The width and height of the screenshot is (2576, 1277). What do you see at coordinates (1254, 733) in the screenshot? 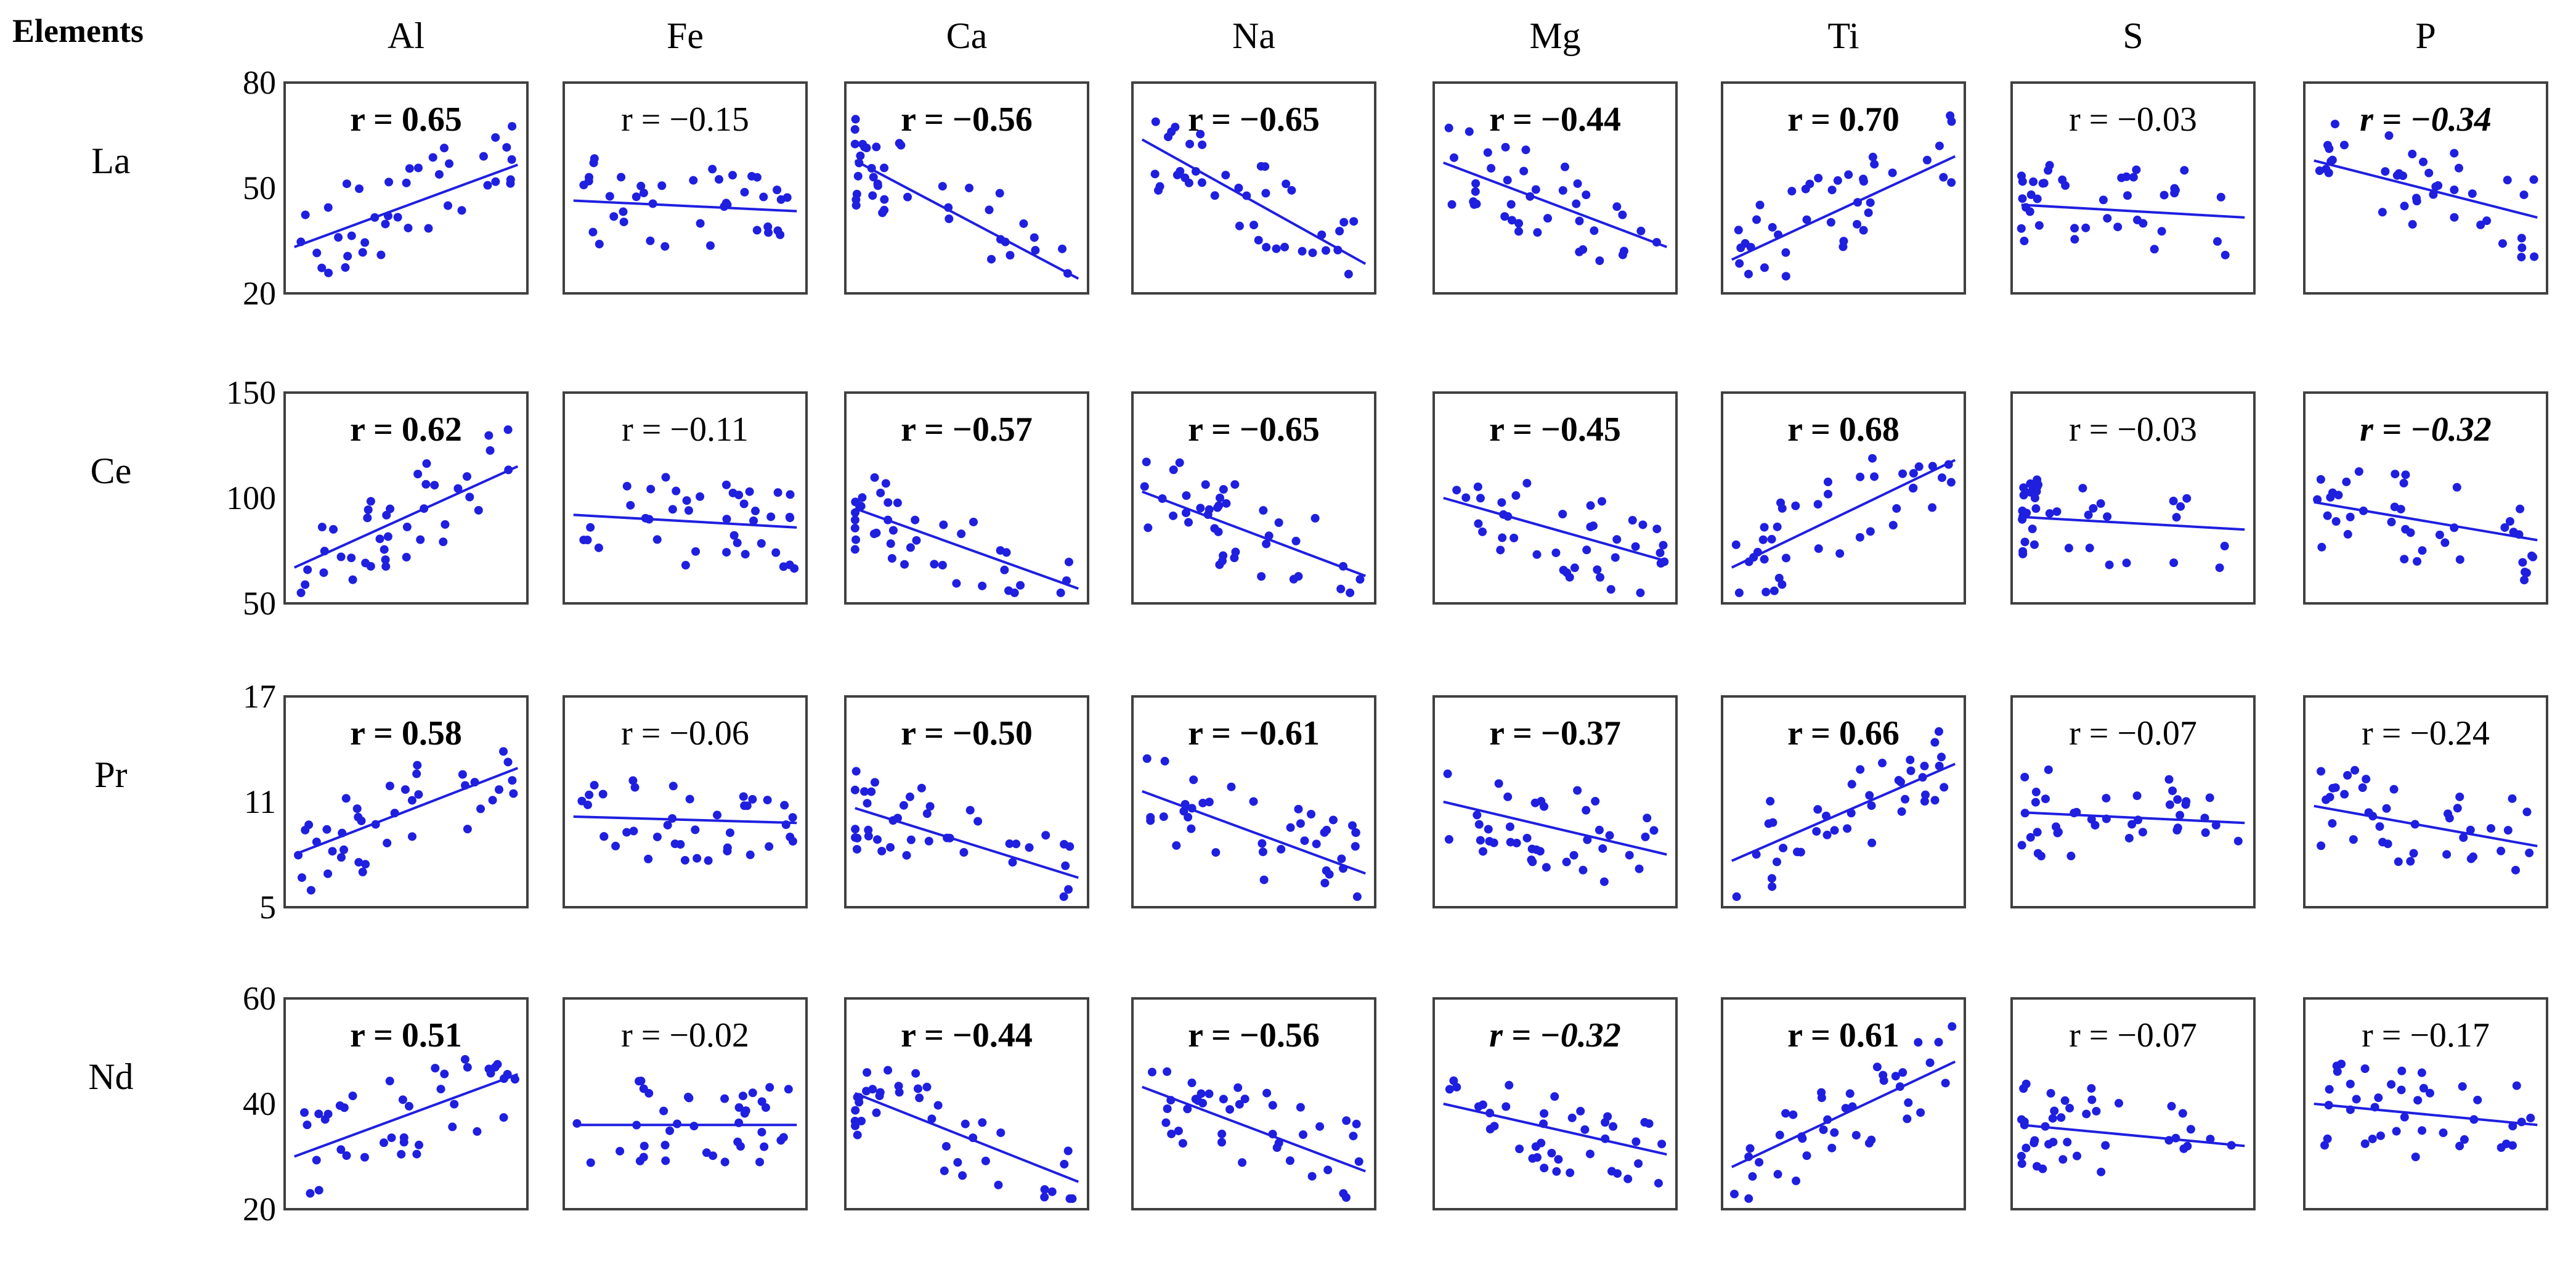
I see `correlation-label: r = −0.61` at bounding box center [1254, 733].